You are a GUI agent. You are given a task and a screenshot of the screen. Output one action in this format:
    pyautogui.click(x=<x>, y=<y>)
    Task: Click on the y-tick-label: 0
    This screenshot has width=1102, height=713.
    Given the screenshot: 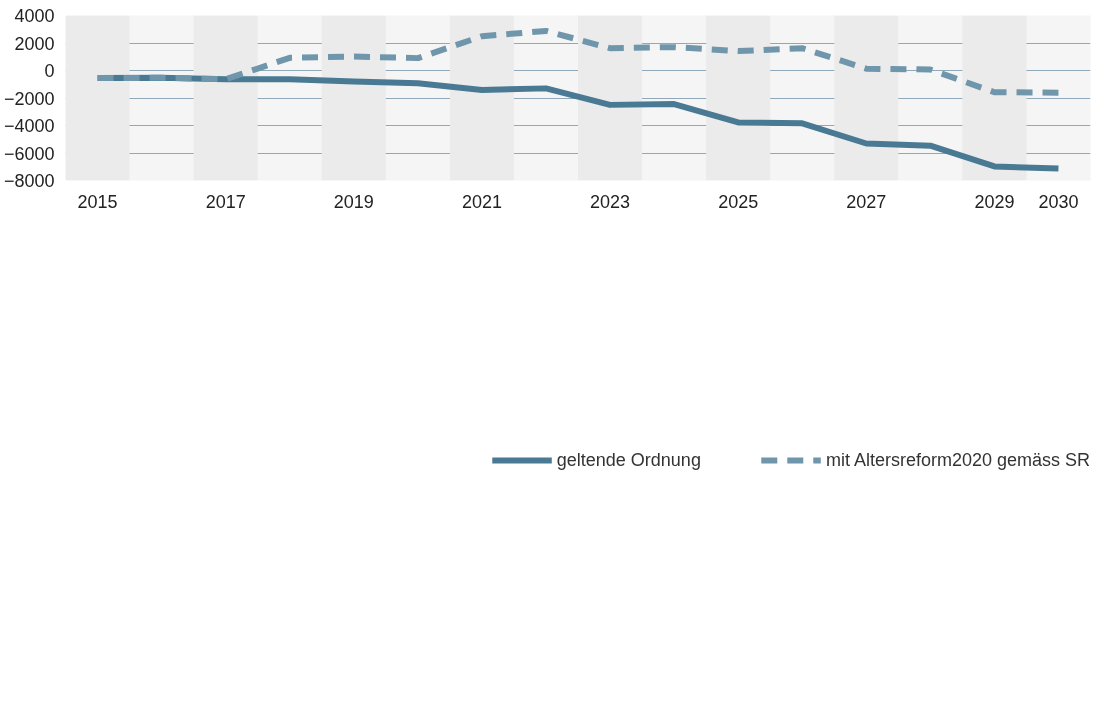 What is the action you would take?
    pyautogui.click(x=49, y=71)
    